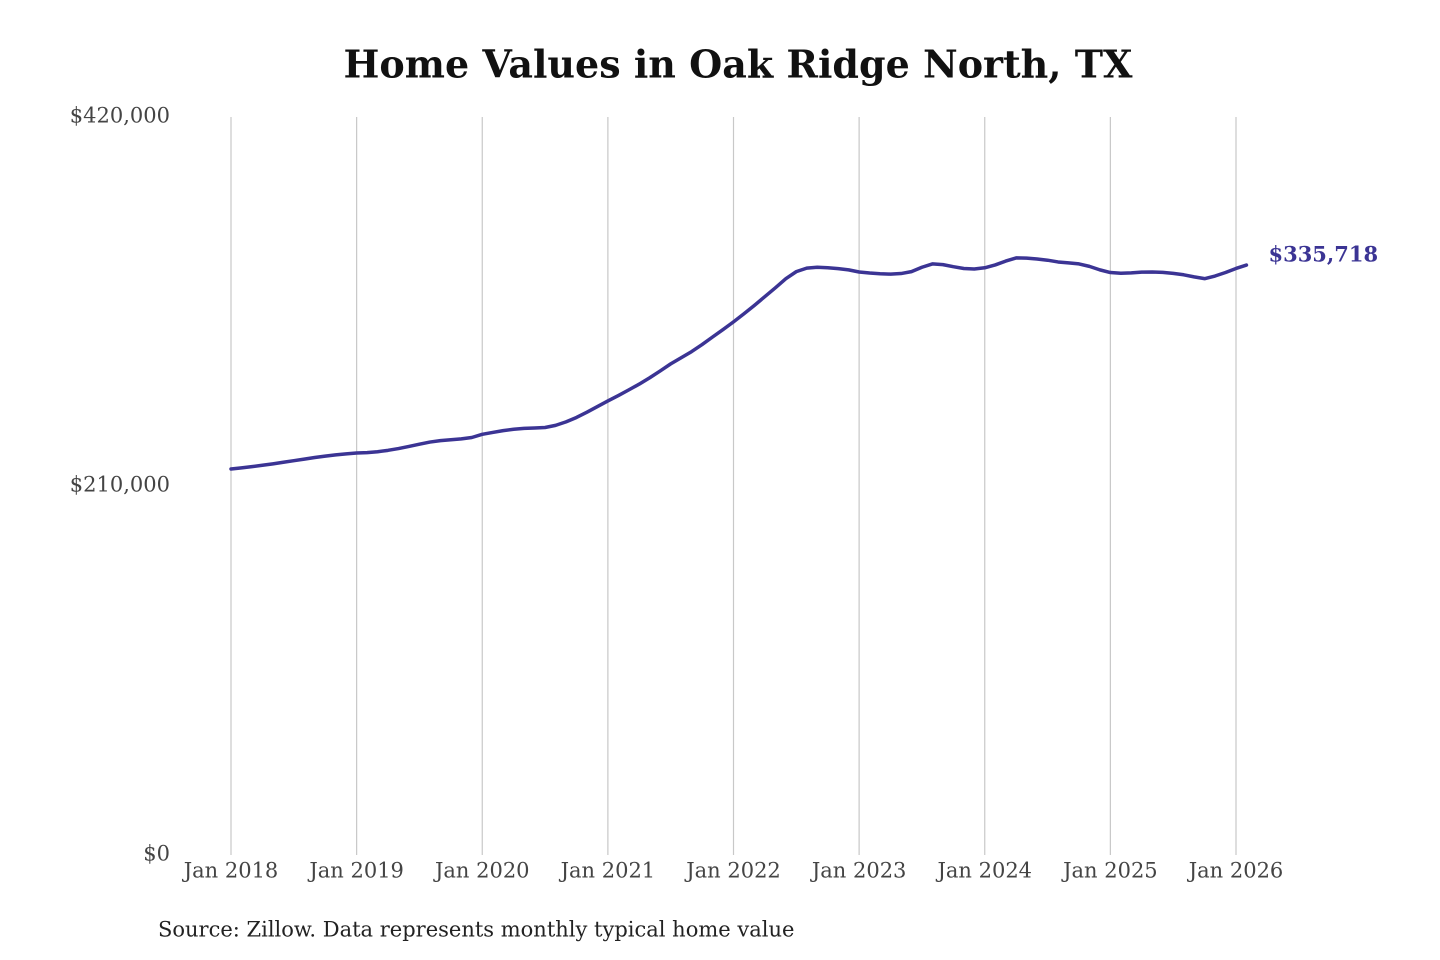  Describe the element at coordinates (732, 871) in the screenshot. I see `x-tick-label: Jan 2022` at that location.